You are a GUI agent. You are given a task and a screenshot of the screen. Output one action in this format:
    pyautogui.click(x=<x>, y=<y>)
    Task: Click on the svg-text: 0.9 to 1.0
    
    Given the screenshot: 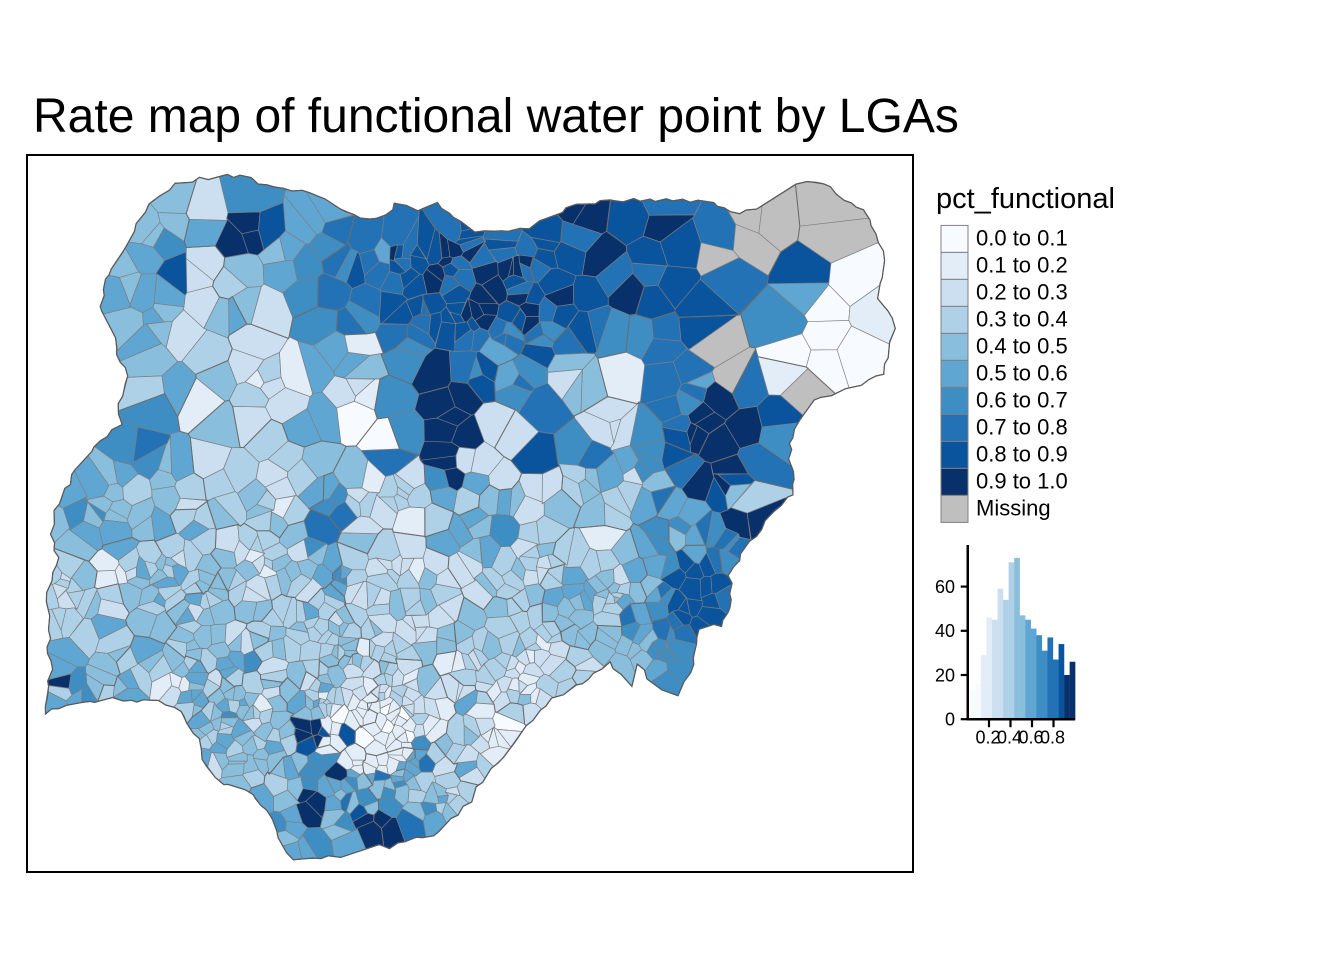 What is the action you would take?
    pyautogui.click(x=1022, y=481)
    